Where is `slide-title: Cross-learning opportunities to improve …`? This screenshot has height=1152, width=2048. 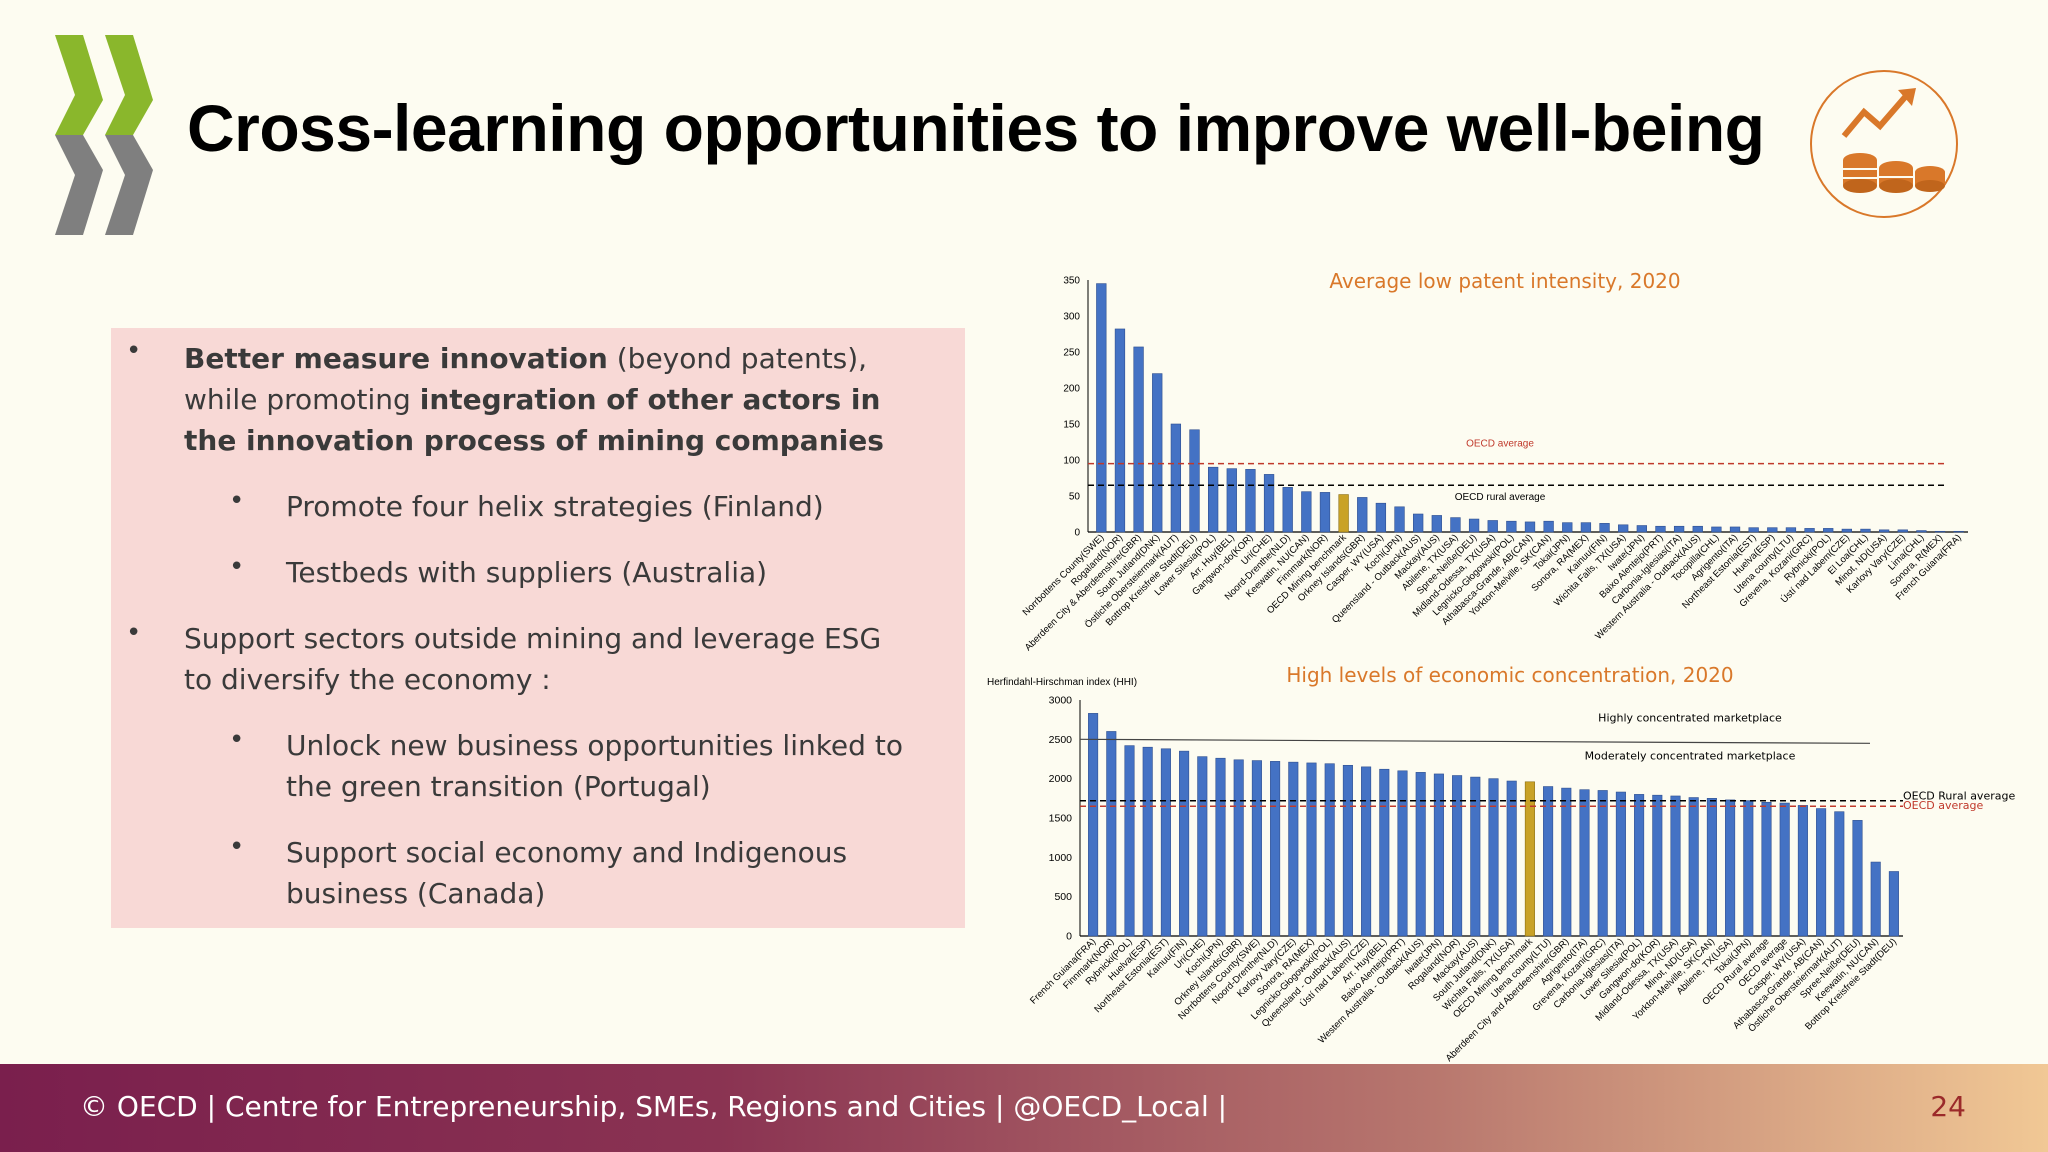 slide-title: Cross-learning opportunities to improve … is located at coordinates (976, 128).